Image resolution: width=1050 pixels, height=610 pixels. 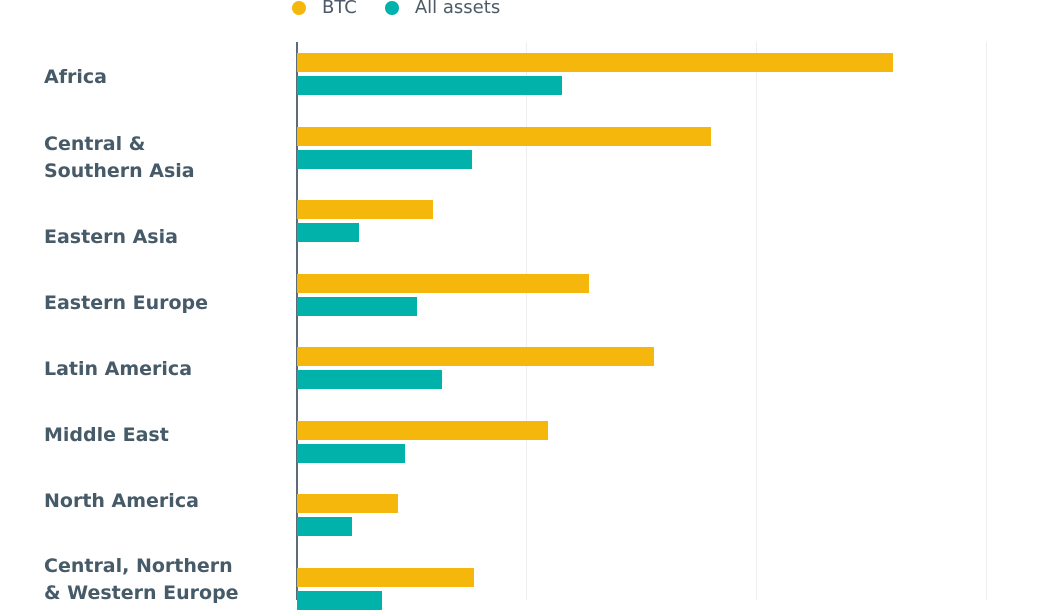 What do you see at coordinates (119, 157) in the screenshot?
I see `category-label: Central & Southern Asia` at bounding box center [119, 157].